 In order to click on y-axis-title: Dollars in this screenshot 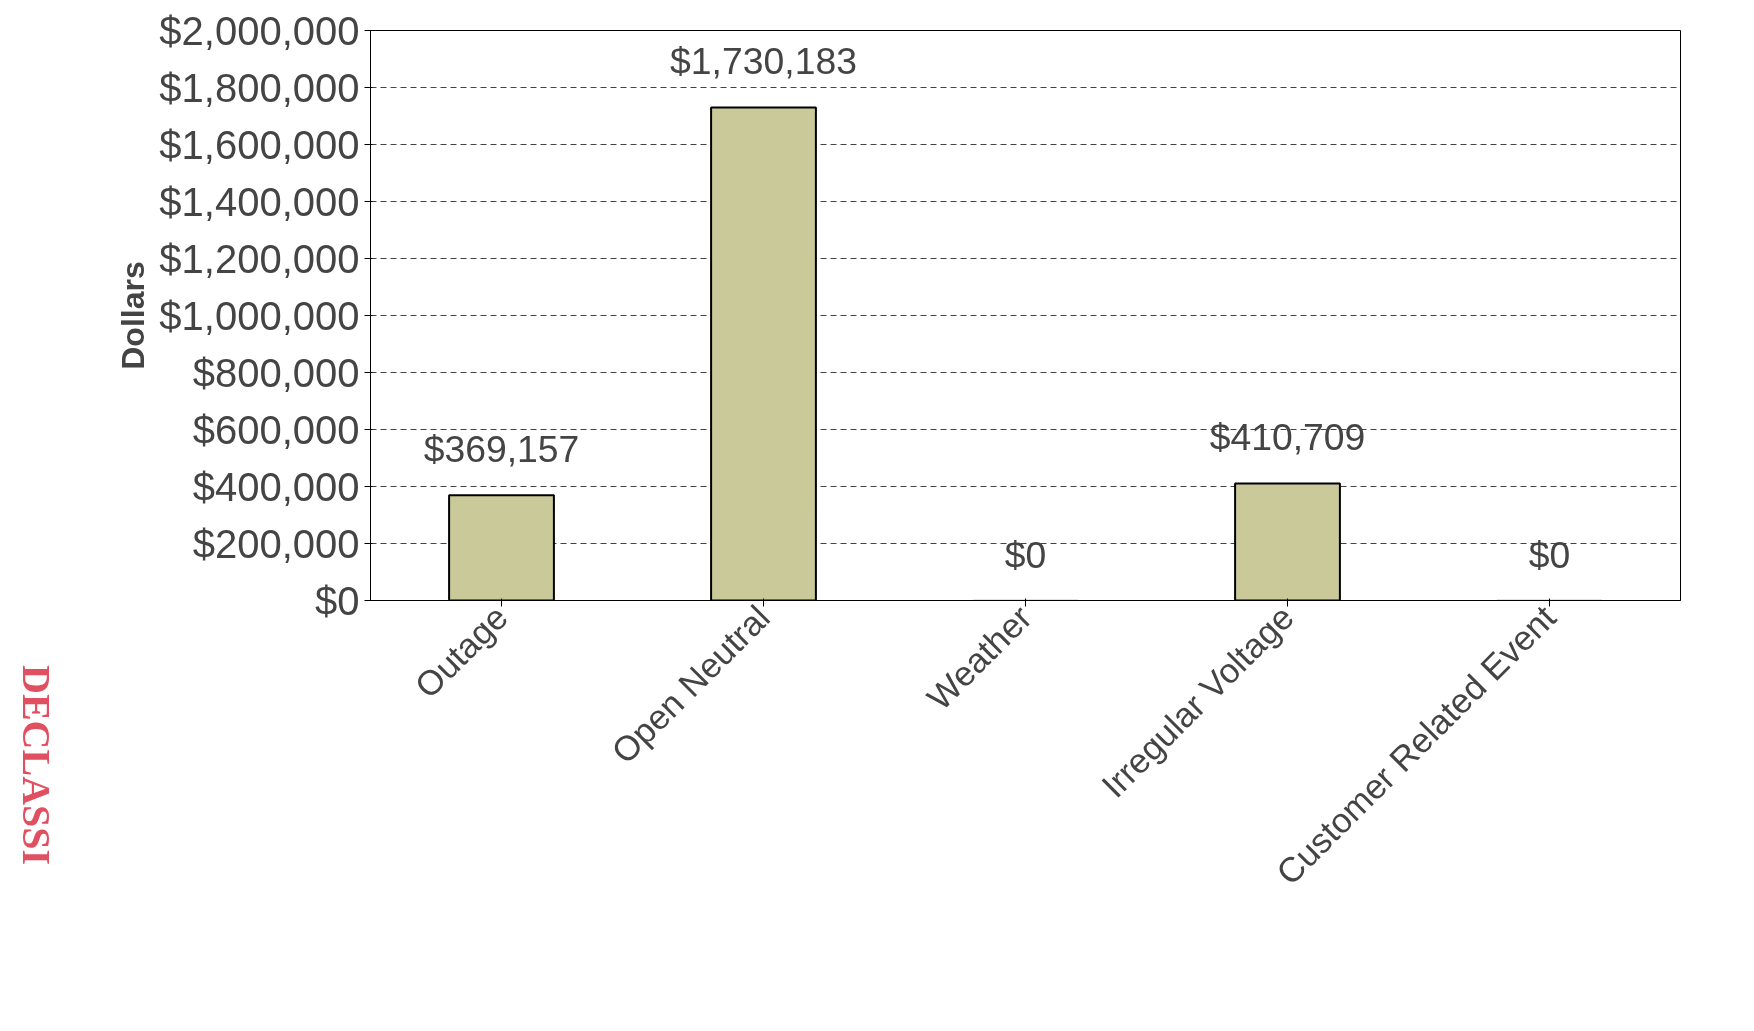, I will do `click(133, 315)`.